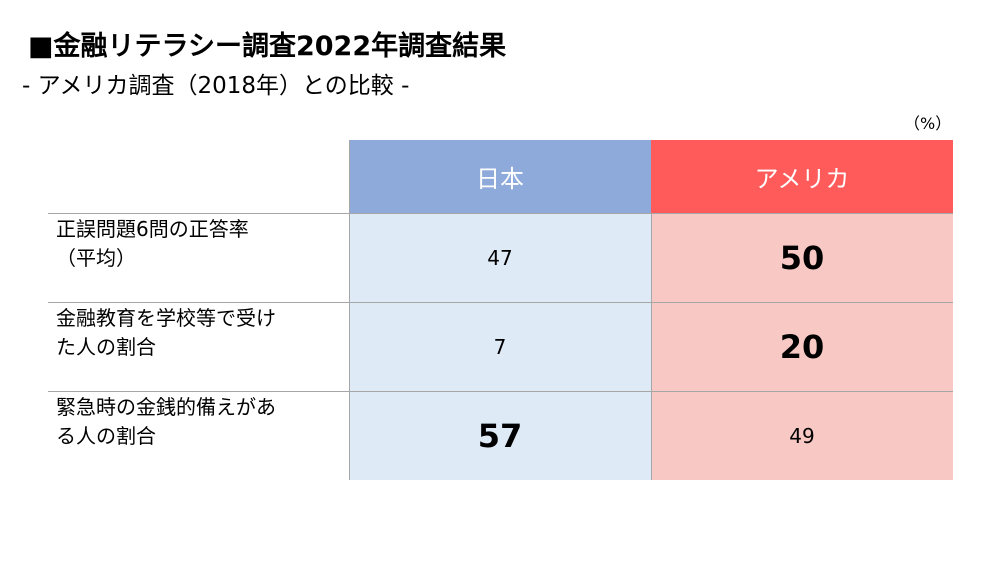 Image resolution: width=1000 pixels, height=563 pixels. Describe the element at coordinates (106, 347) in the screenshot. I see `row-label-line2: た人の割合` at that location.